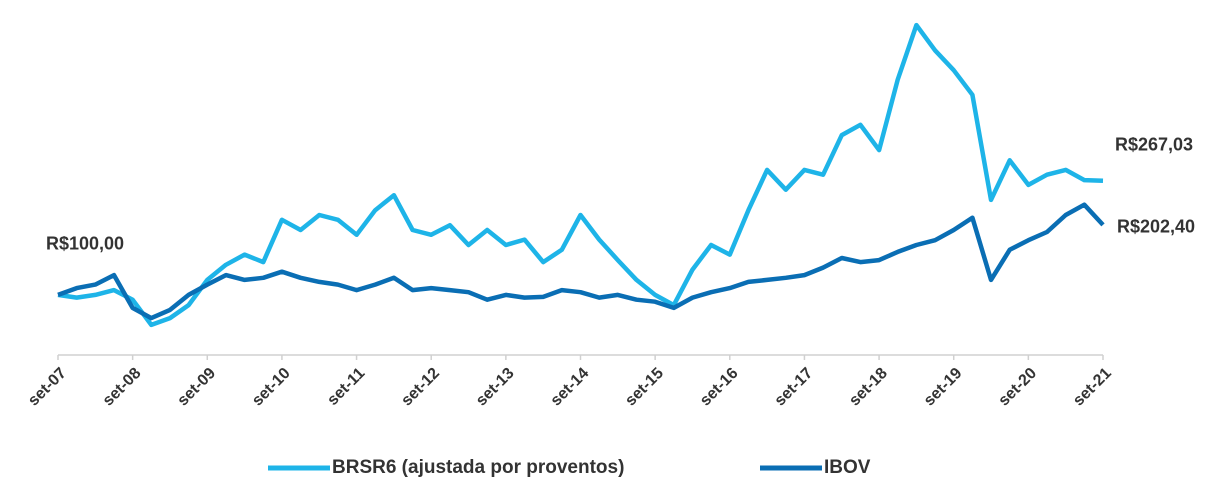  What do you see at coordinates (1154, 145) in the screenshot?
I see `annotation: R$267,03` at bounding box center [1154, 145].